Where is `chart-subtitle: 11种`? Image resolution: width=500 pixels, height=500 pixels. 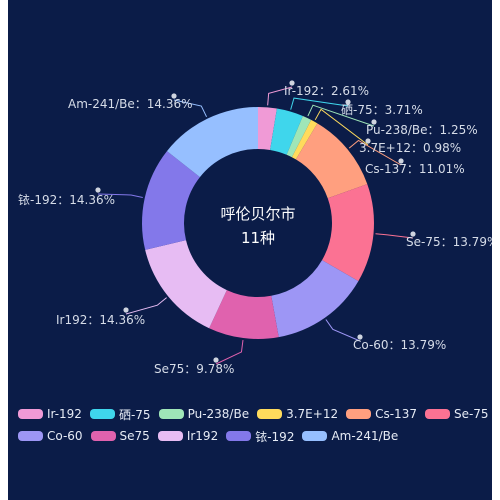
chart-subtitle: 11种 is located at coordinates (258, 238).